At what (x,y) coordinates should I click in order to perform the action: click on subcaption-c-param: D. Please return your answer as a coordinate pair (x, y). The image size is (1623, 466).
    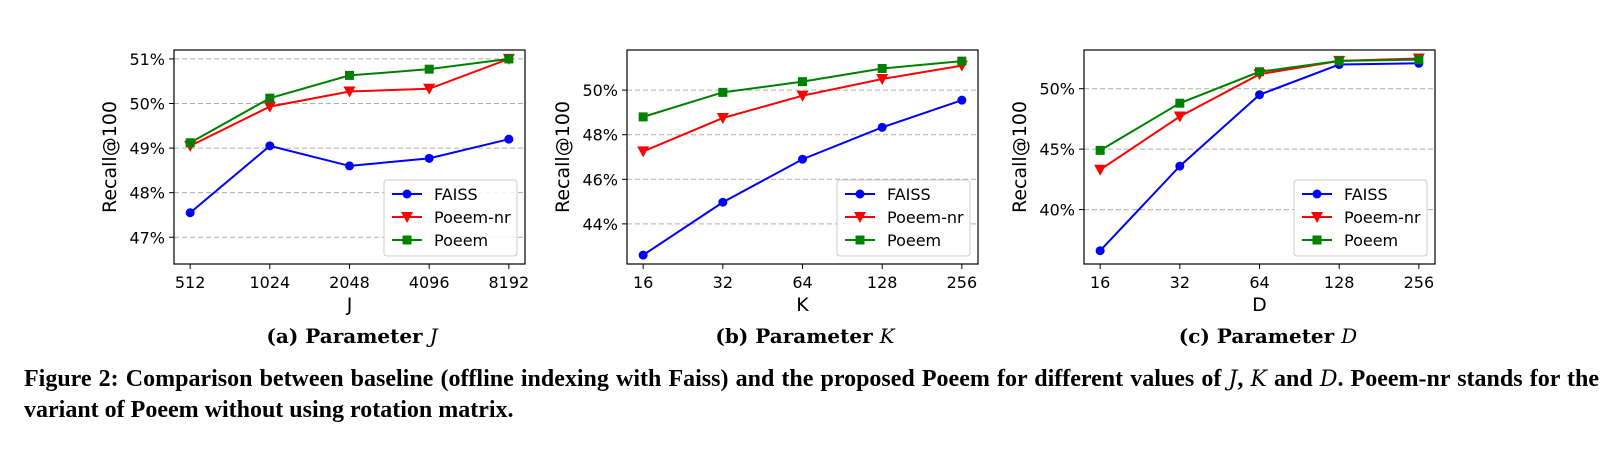
    Looking at the image, I should click on (1349, 336).